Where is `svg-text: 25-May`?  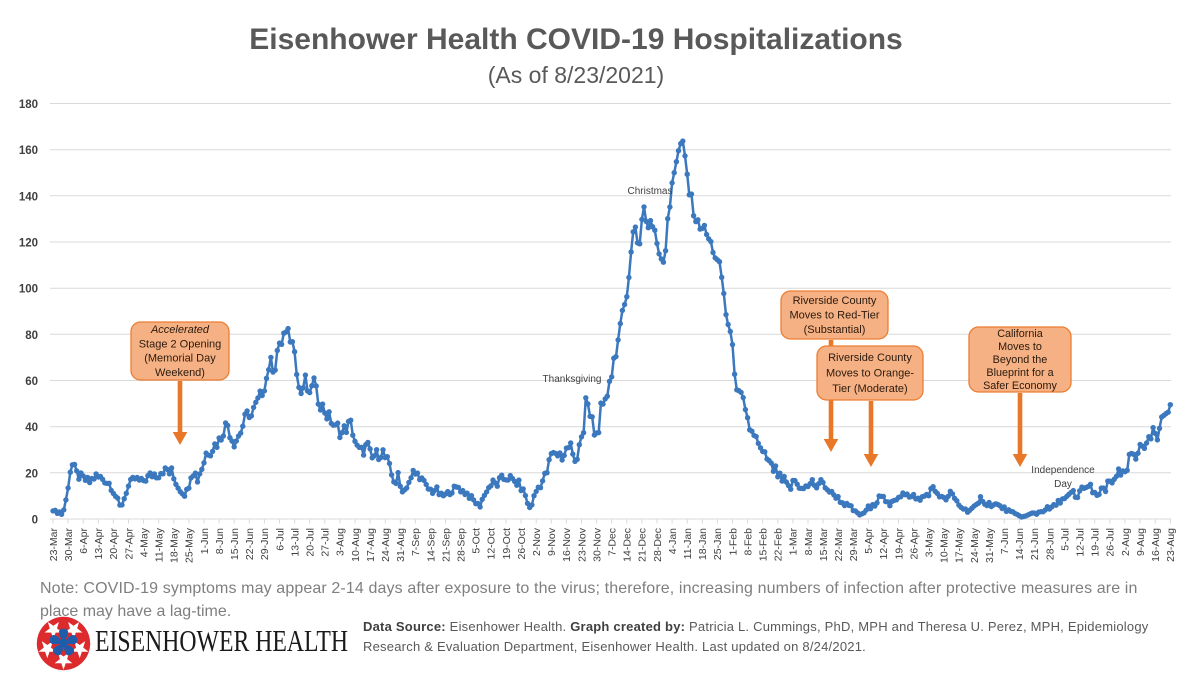 svg-text: 25-May is located at coordinates (190, 545).